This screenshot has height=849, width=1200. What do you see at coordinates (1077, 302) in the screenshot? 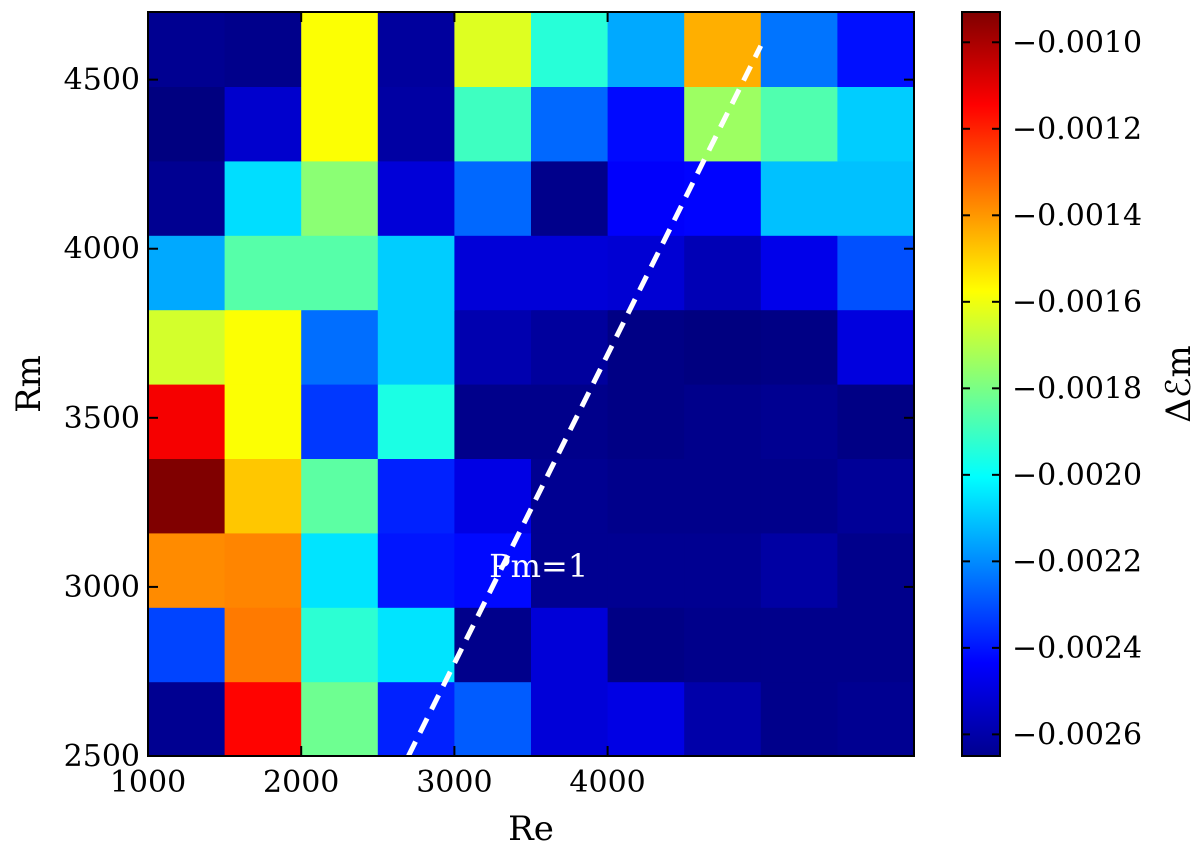
I see `colorbar-tick-label: −0.0016` at bounding box center [1077, 302].